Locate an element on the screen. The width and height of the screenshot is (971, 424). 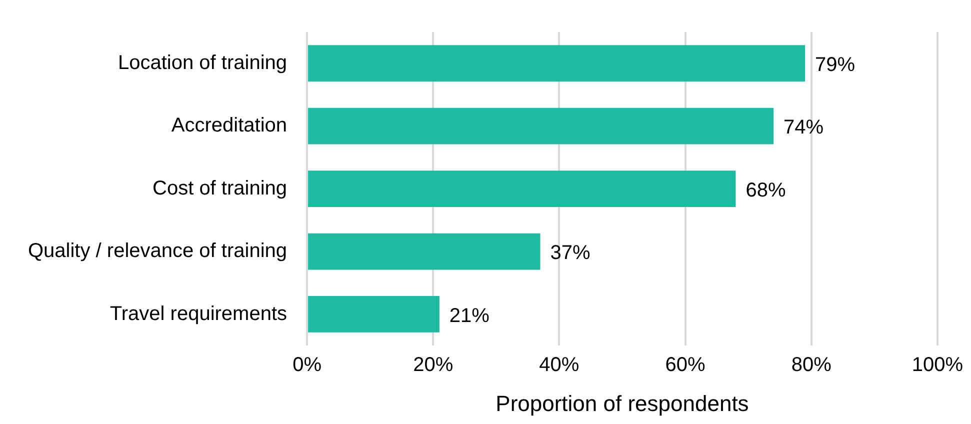
y-tick-label: Cost of training is located at coordinates (220, 188).